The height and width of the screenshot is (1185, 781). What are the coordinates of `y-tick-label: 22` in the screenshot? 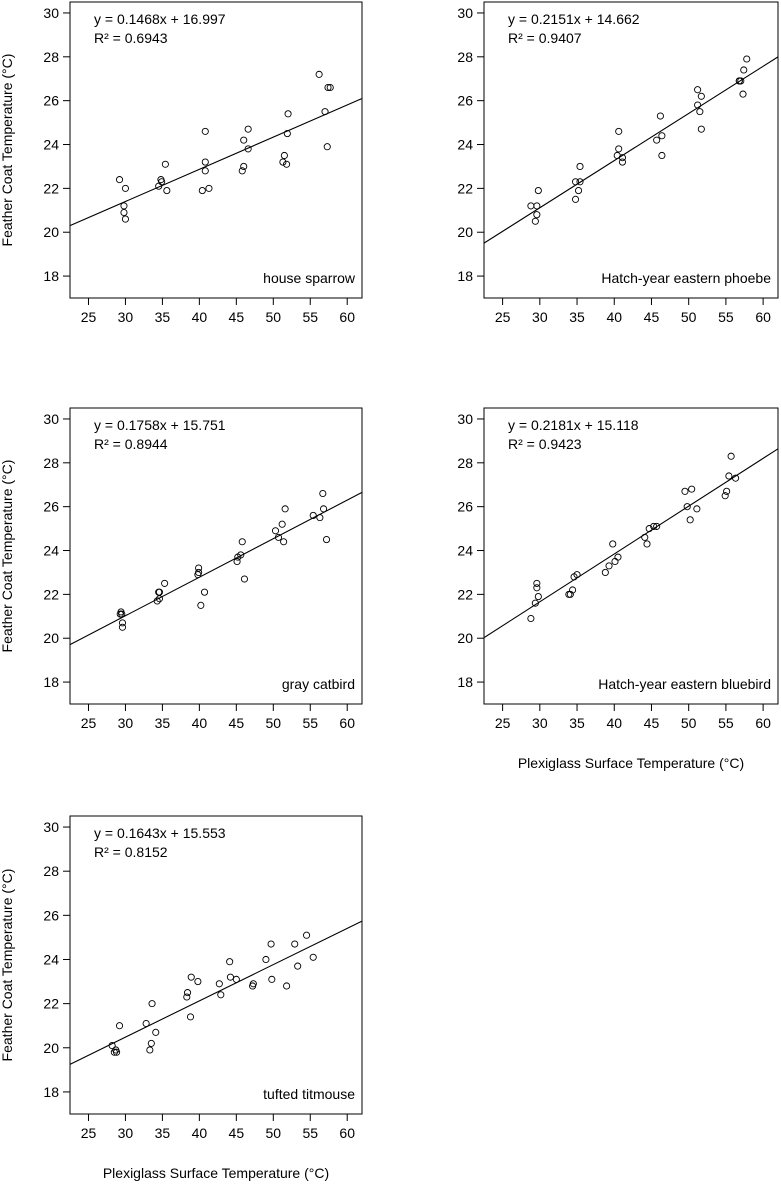 It's located at (51, 594).